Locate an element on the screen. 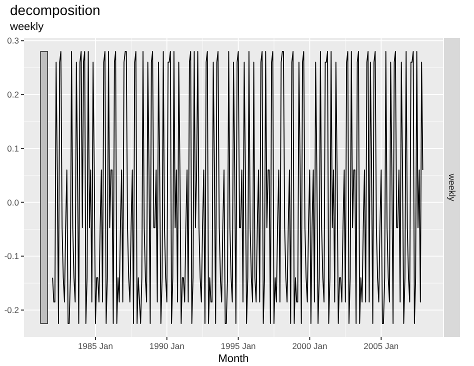 Image resolution: width=474 pixels, height=366 pixels. y-tick-label: 0.2 is located at coordinates (13, 95).